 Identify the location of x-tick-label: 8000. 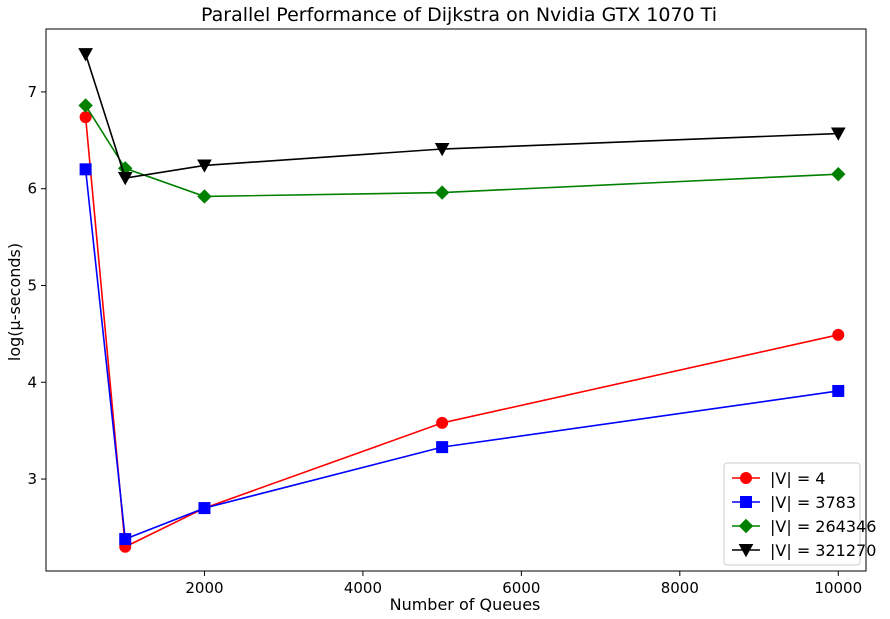
(680, 588).